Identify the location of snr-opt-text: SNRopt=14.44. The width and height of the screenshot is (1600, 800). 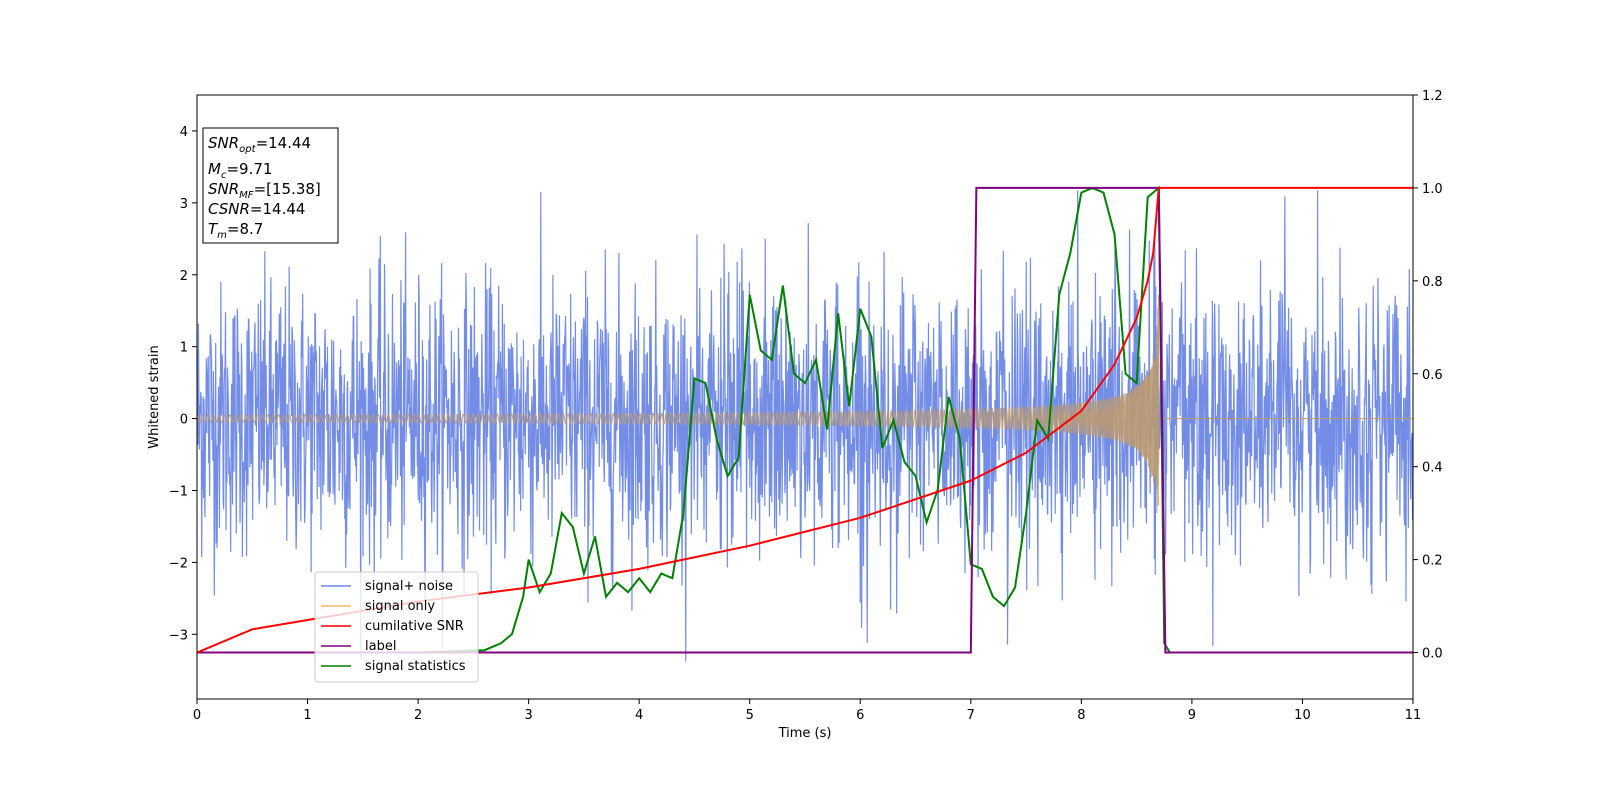
(259, 144).